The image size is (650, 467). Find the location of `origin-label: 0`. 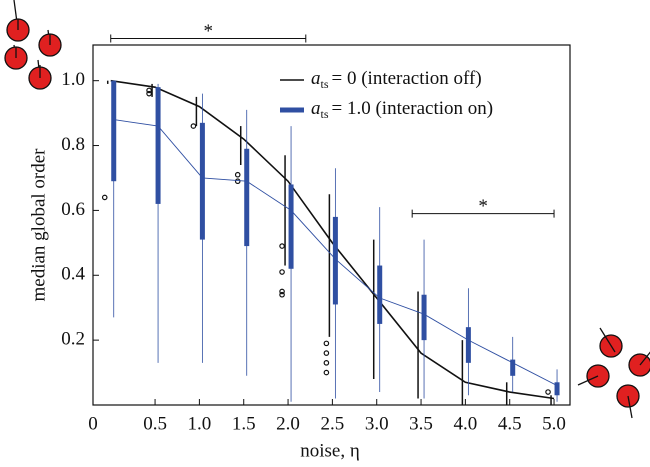

origin-label: 0 is located at coordinates (93, 423).